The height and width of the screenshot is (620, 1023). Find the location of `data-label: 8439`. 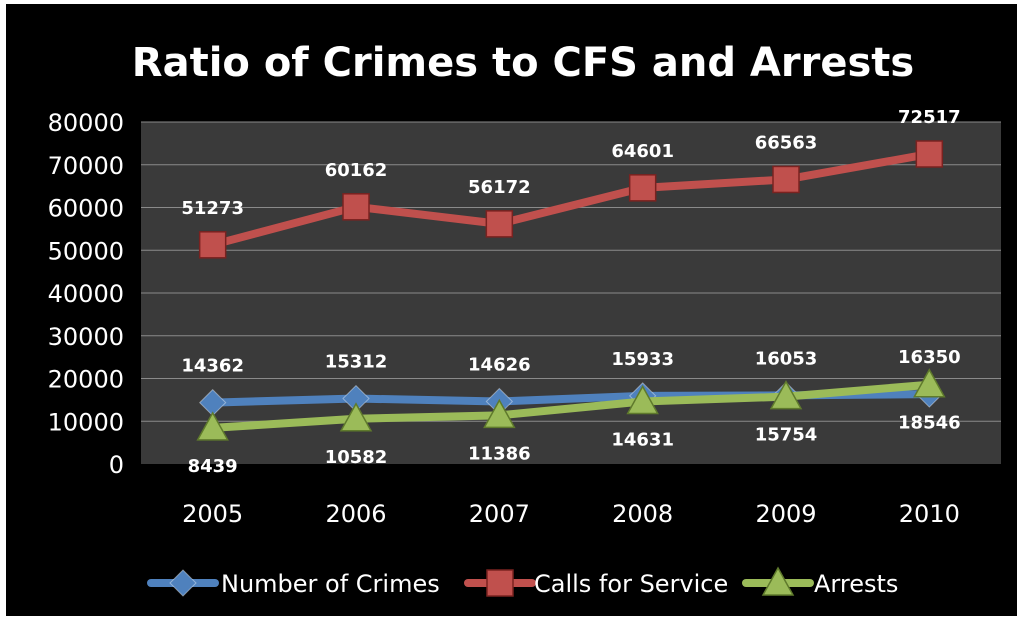

data-label: 8439 is located at coordinates (213, 466).